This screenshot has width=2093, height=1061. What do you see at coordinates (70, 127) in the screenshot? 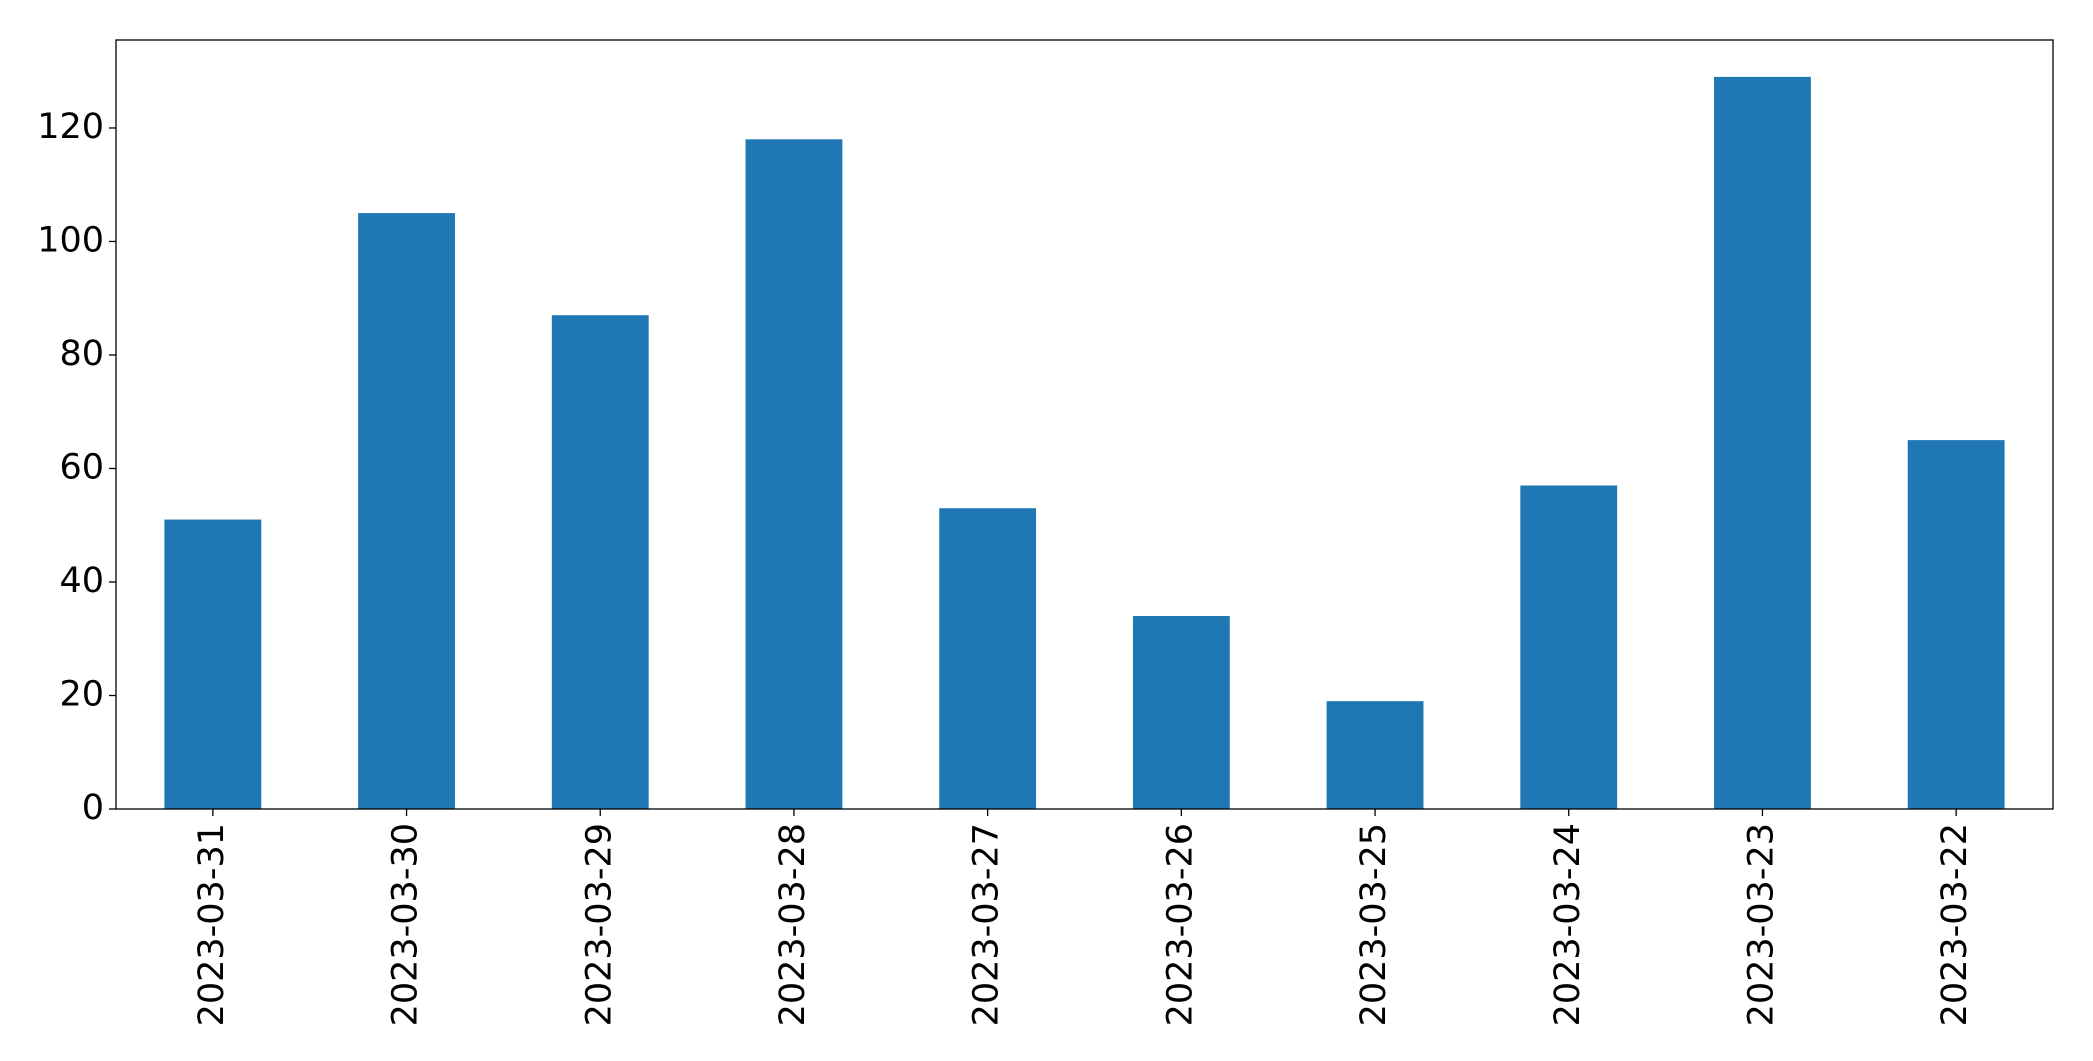
I see `y-tick-label: 120` at bounding box center [70, 127].